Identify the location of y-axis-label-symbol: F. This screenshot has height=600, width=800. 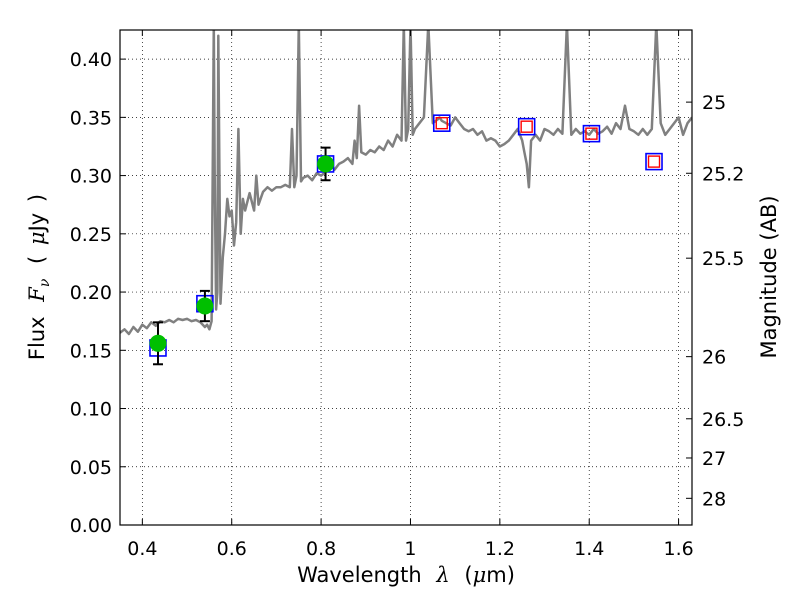
(37, 294).